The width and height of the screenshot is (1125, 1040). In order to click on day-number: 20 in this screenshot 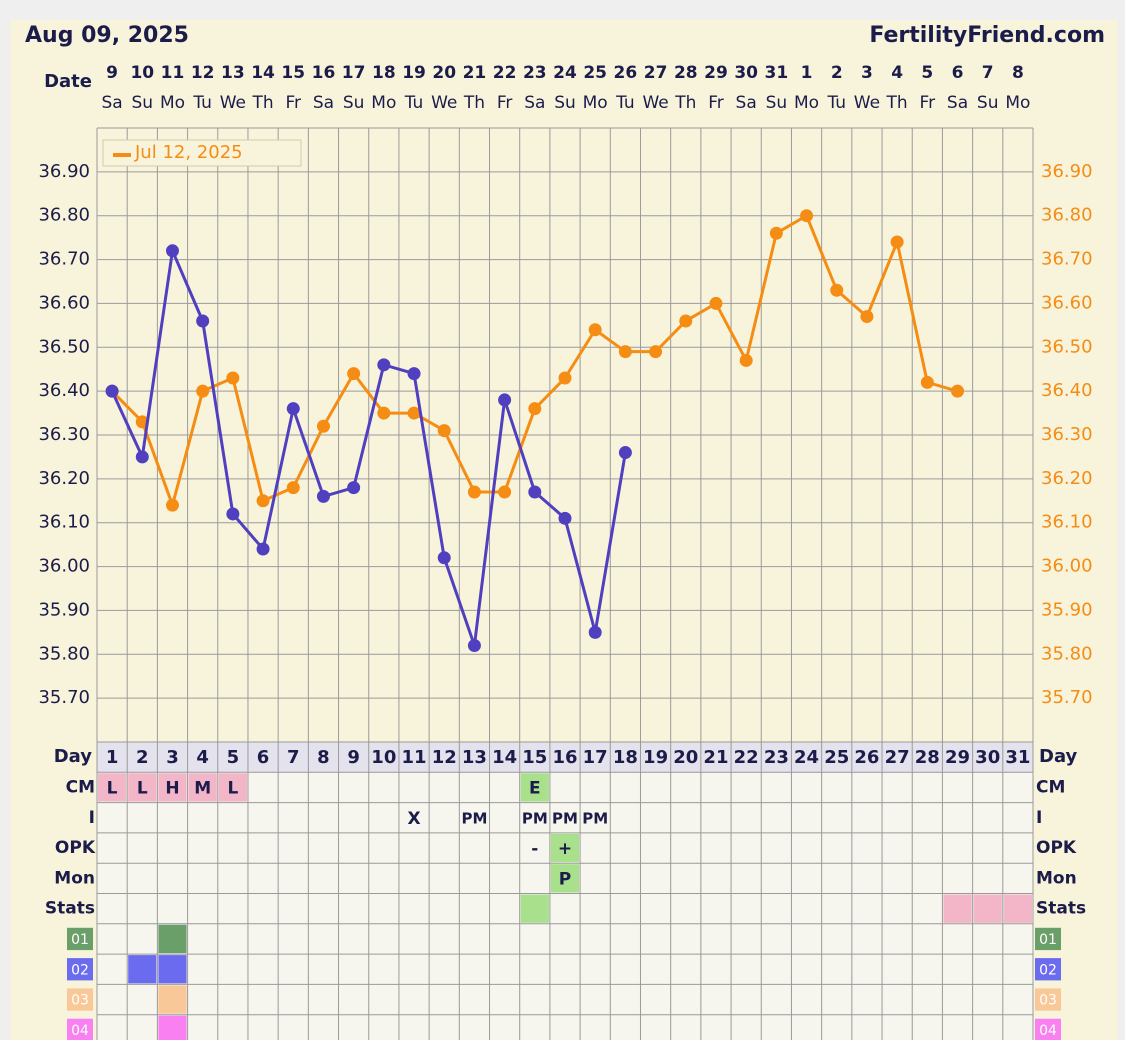, I will do `click(685, 757)`.